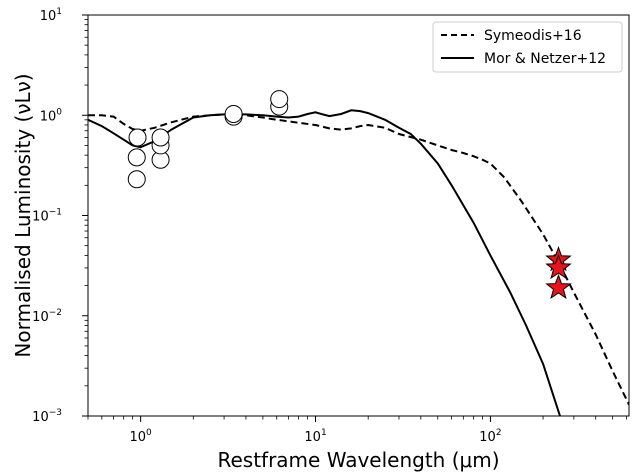 This screenshot has width=636, height=473. Describe the element at coordinates (47, 416) in the screenshot. I see `y-tick-label: 10⁻³` at that location.